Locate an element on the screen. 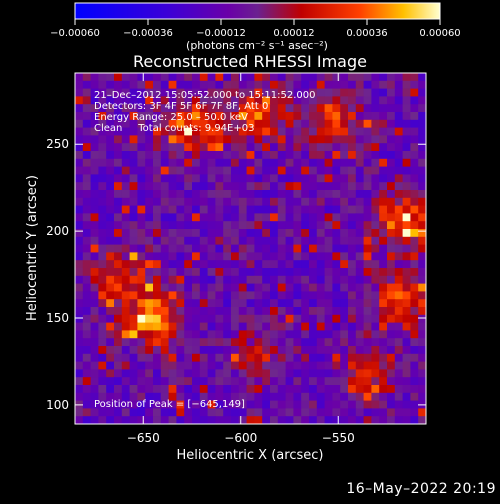 This screenshot has width=500, height=504. x-tick-label: −550 is located at coordinates (338, 438).